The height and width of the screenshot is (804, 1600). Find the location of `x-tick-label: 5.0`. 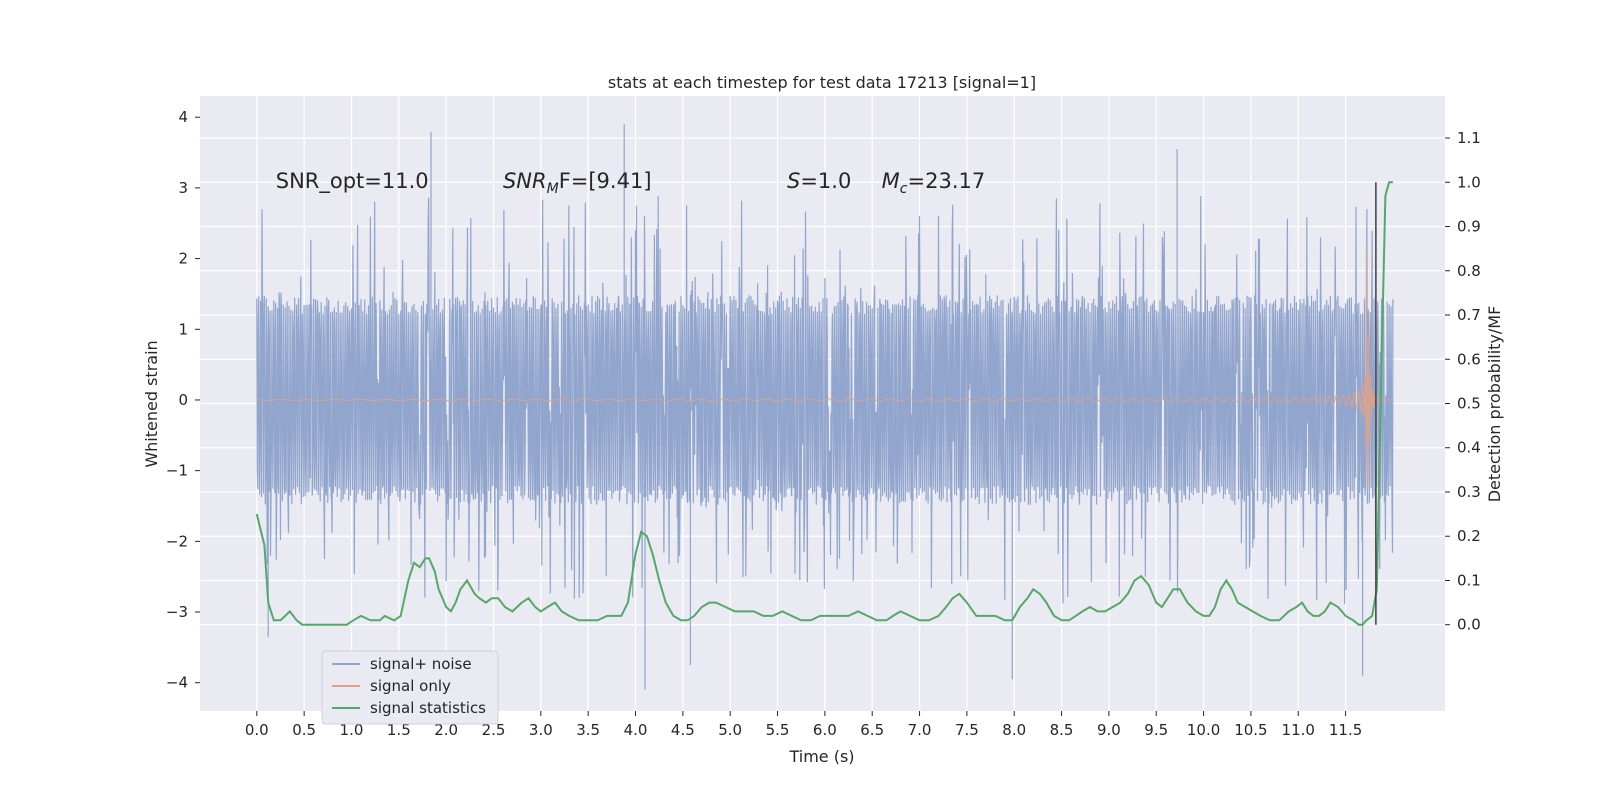

x-tick-label: 5.0 is located at coordinates (730, 730).